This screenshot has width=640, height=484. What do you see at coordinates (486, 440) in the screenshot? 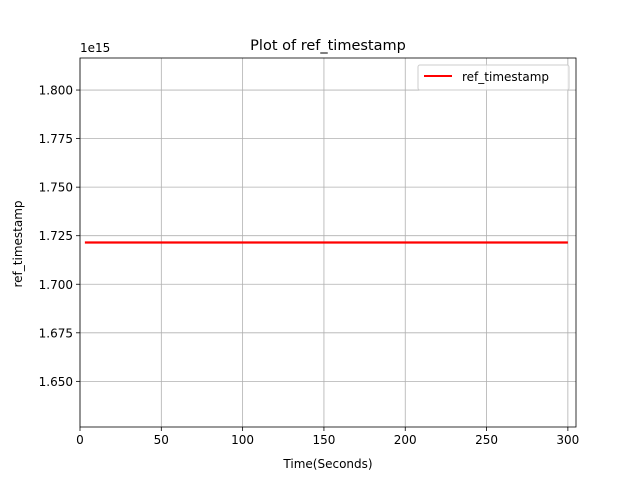
I see `x-tick-label: 250` at bounding box center [486, 440].